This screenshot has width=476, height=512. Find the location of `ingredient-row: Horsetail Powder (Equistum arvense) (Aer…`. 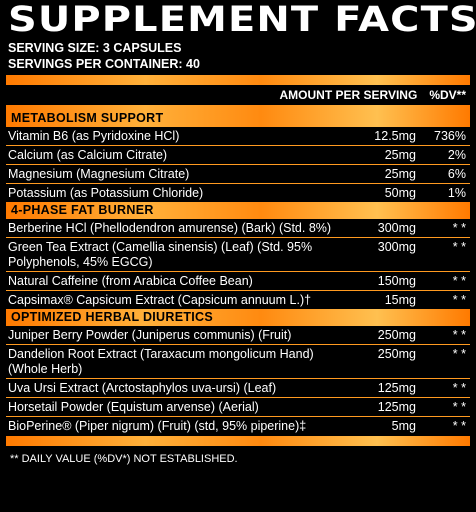

ingredient-row: Horsetail Powder (Equistum arvense) (Aer… is located at coordinates (238, 407).